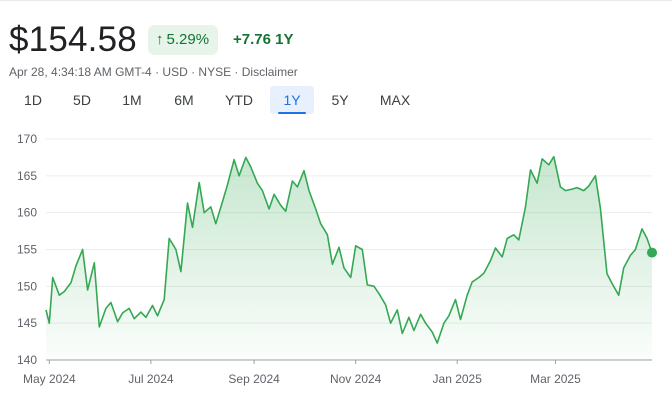 Image resolution: width=672 pixels, height=400 pixels. Describe the element at coordinates (458, 379) in the screenshot. I see `x-tick-label: Jan 2025` at that location.